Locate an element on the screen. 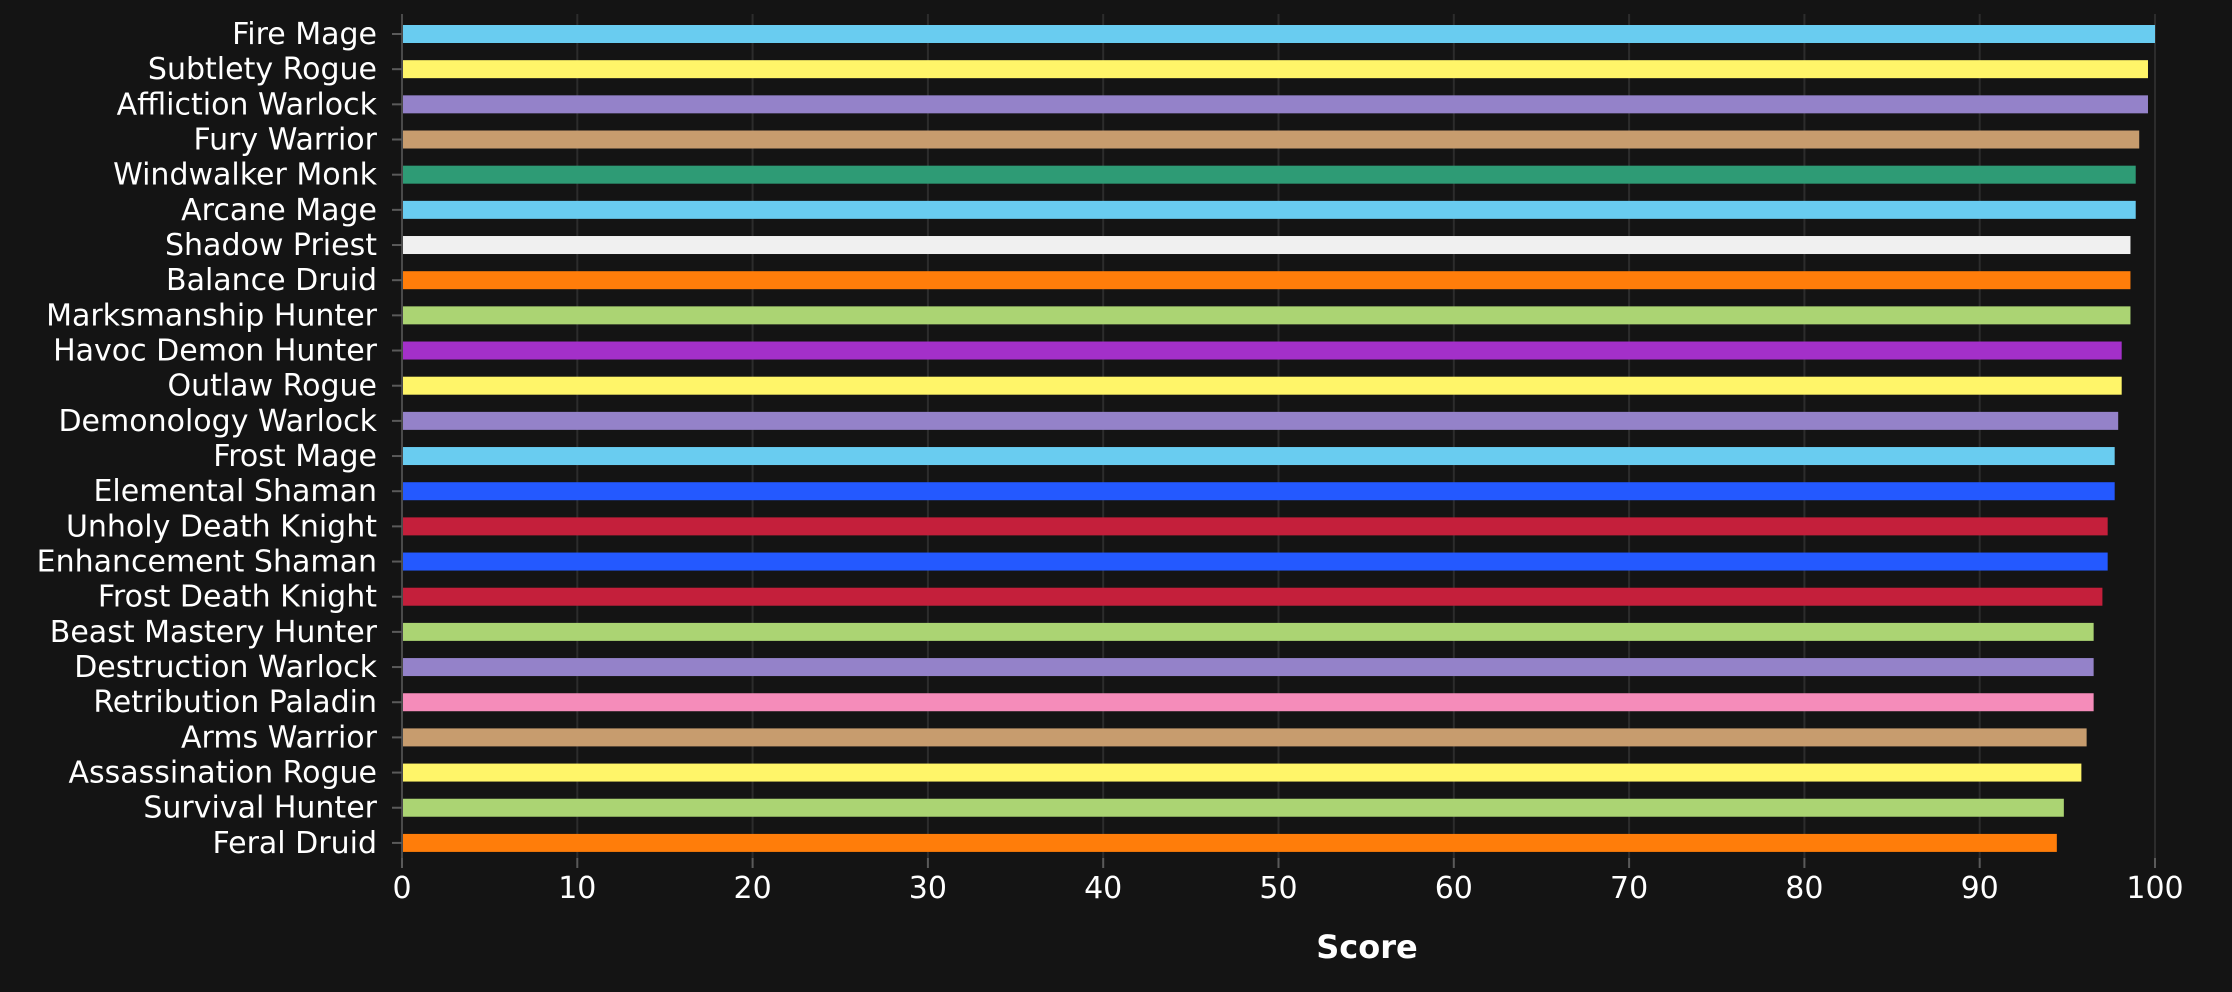 Image resolution: width=2232 pixels, height=992 pixels. category-label: Windwalker Monk is located at coordinates (245, 175).